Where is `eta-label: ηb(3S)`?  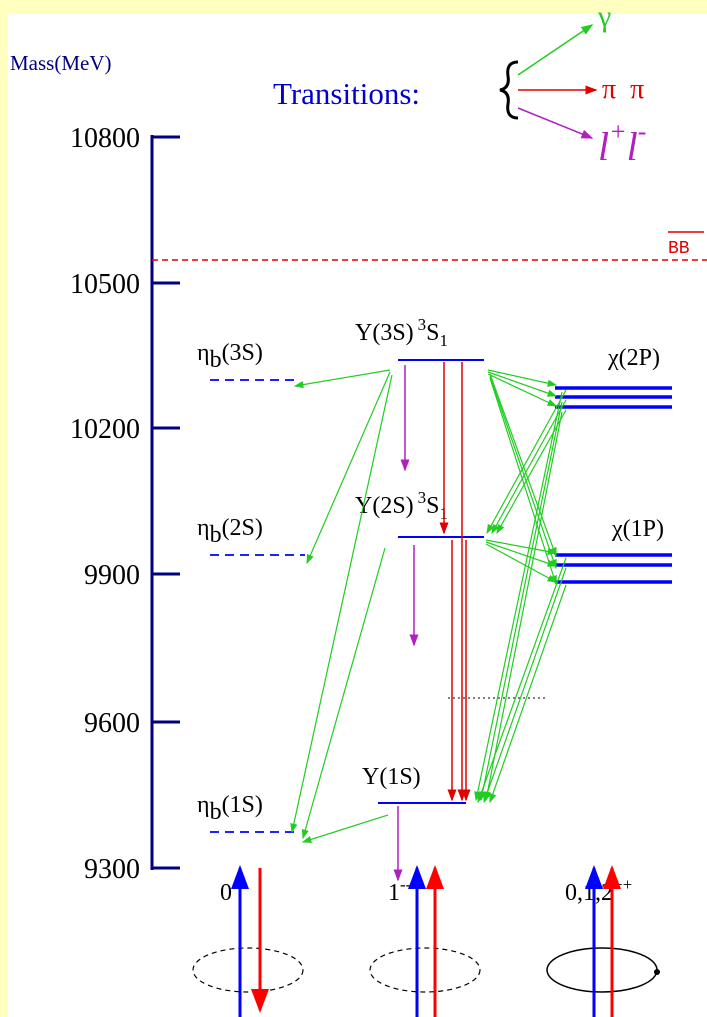 eta-label: ηb(3S) is located at coordinates (230, 356).